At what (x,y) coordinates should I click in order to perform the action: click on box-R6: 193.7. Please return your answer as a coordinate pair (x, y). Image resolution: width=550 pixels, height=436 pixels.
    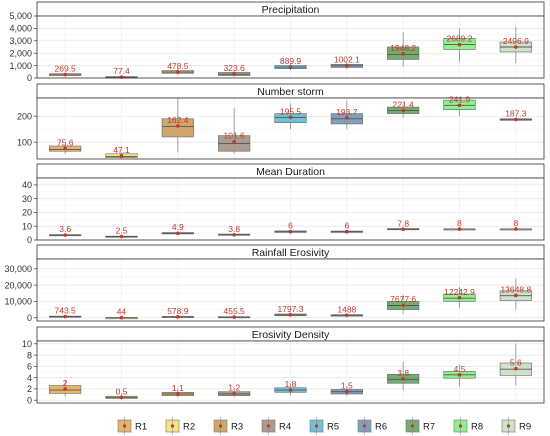
    Looking at the image, I should click on (346, 115).